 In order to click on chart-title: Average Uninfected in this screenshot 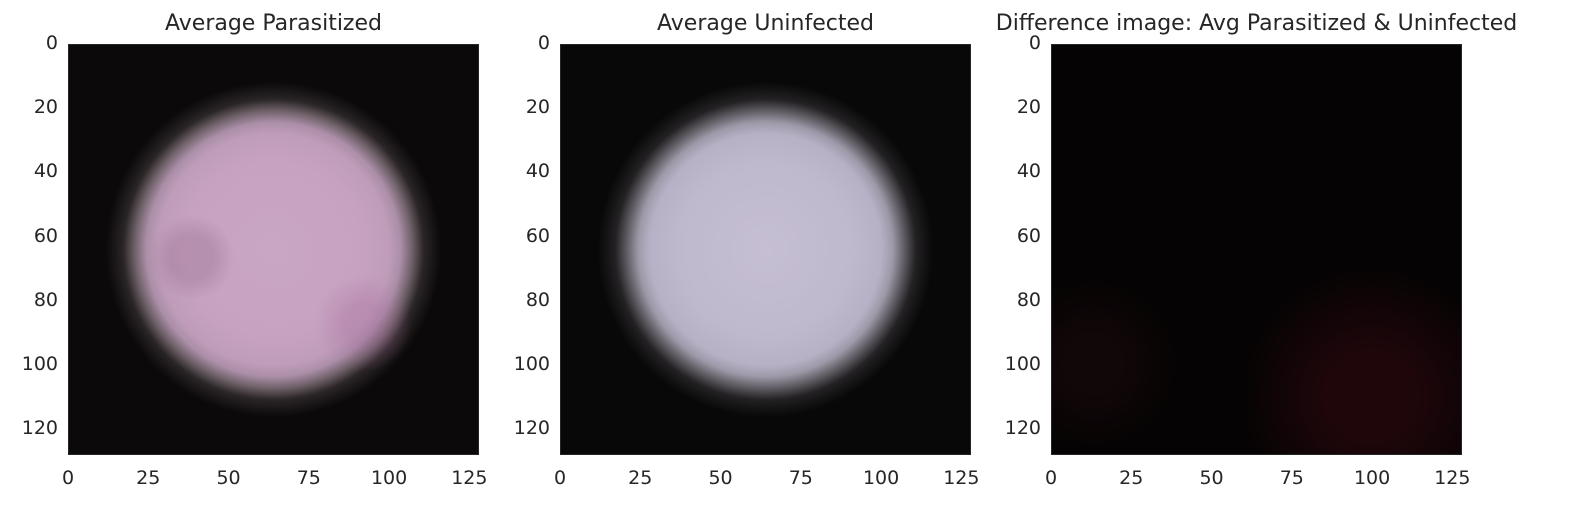, I will do `click(765, 23)`.